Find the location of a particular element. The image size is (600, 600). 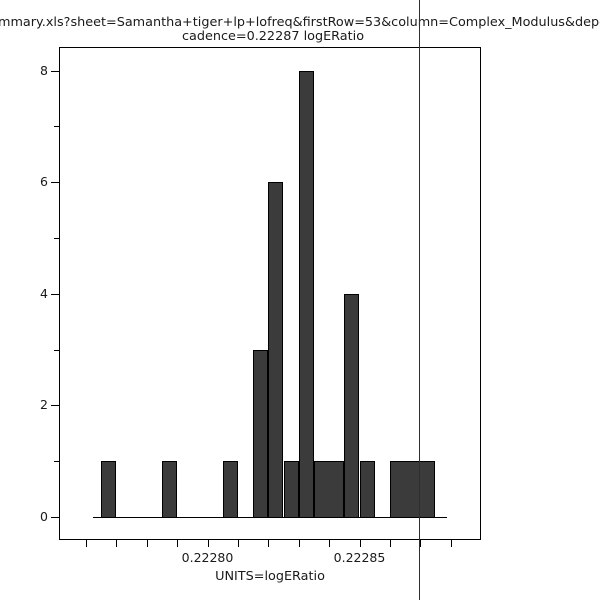

chart-title-line2: cadence=0.22287 logERatio is located at coordinates (273, 36).